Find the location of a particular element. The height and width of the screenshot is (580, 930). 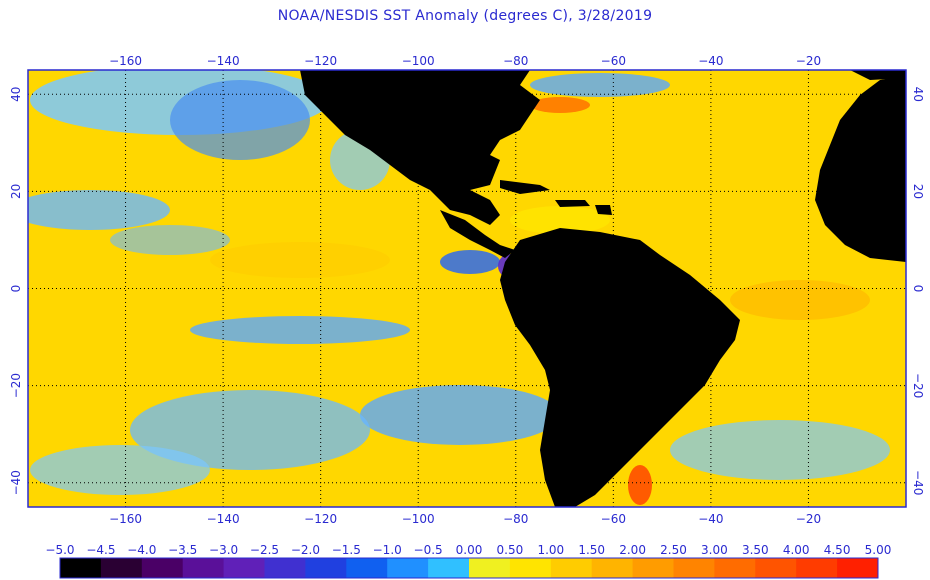

colorbar-label: 3.50 is located at coordinates (755, 550).